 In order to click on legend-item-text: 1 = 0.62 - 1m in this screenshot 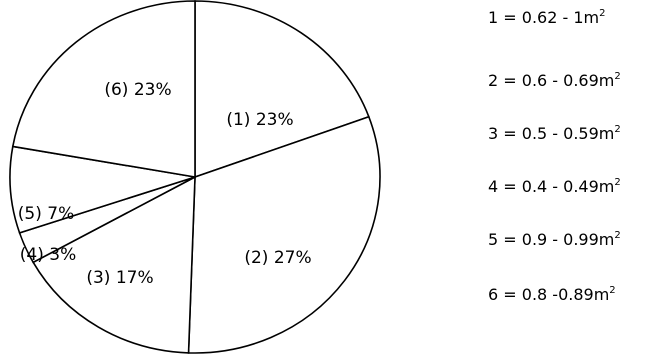, I will do `click(544, 17)`.